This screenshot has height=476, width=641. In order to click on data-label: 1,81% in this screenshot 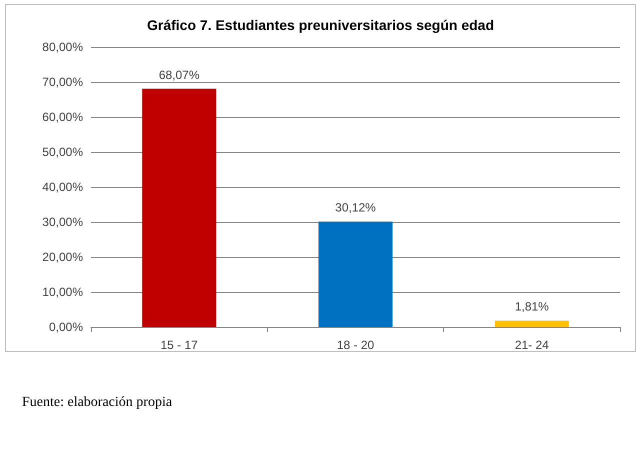, I will do `click(532, 307)`.